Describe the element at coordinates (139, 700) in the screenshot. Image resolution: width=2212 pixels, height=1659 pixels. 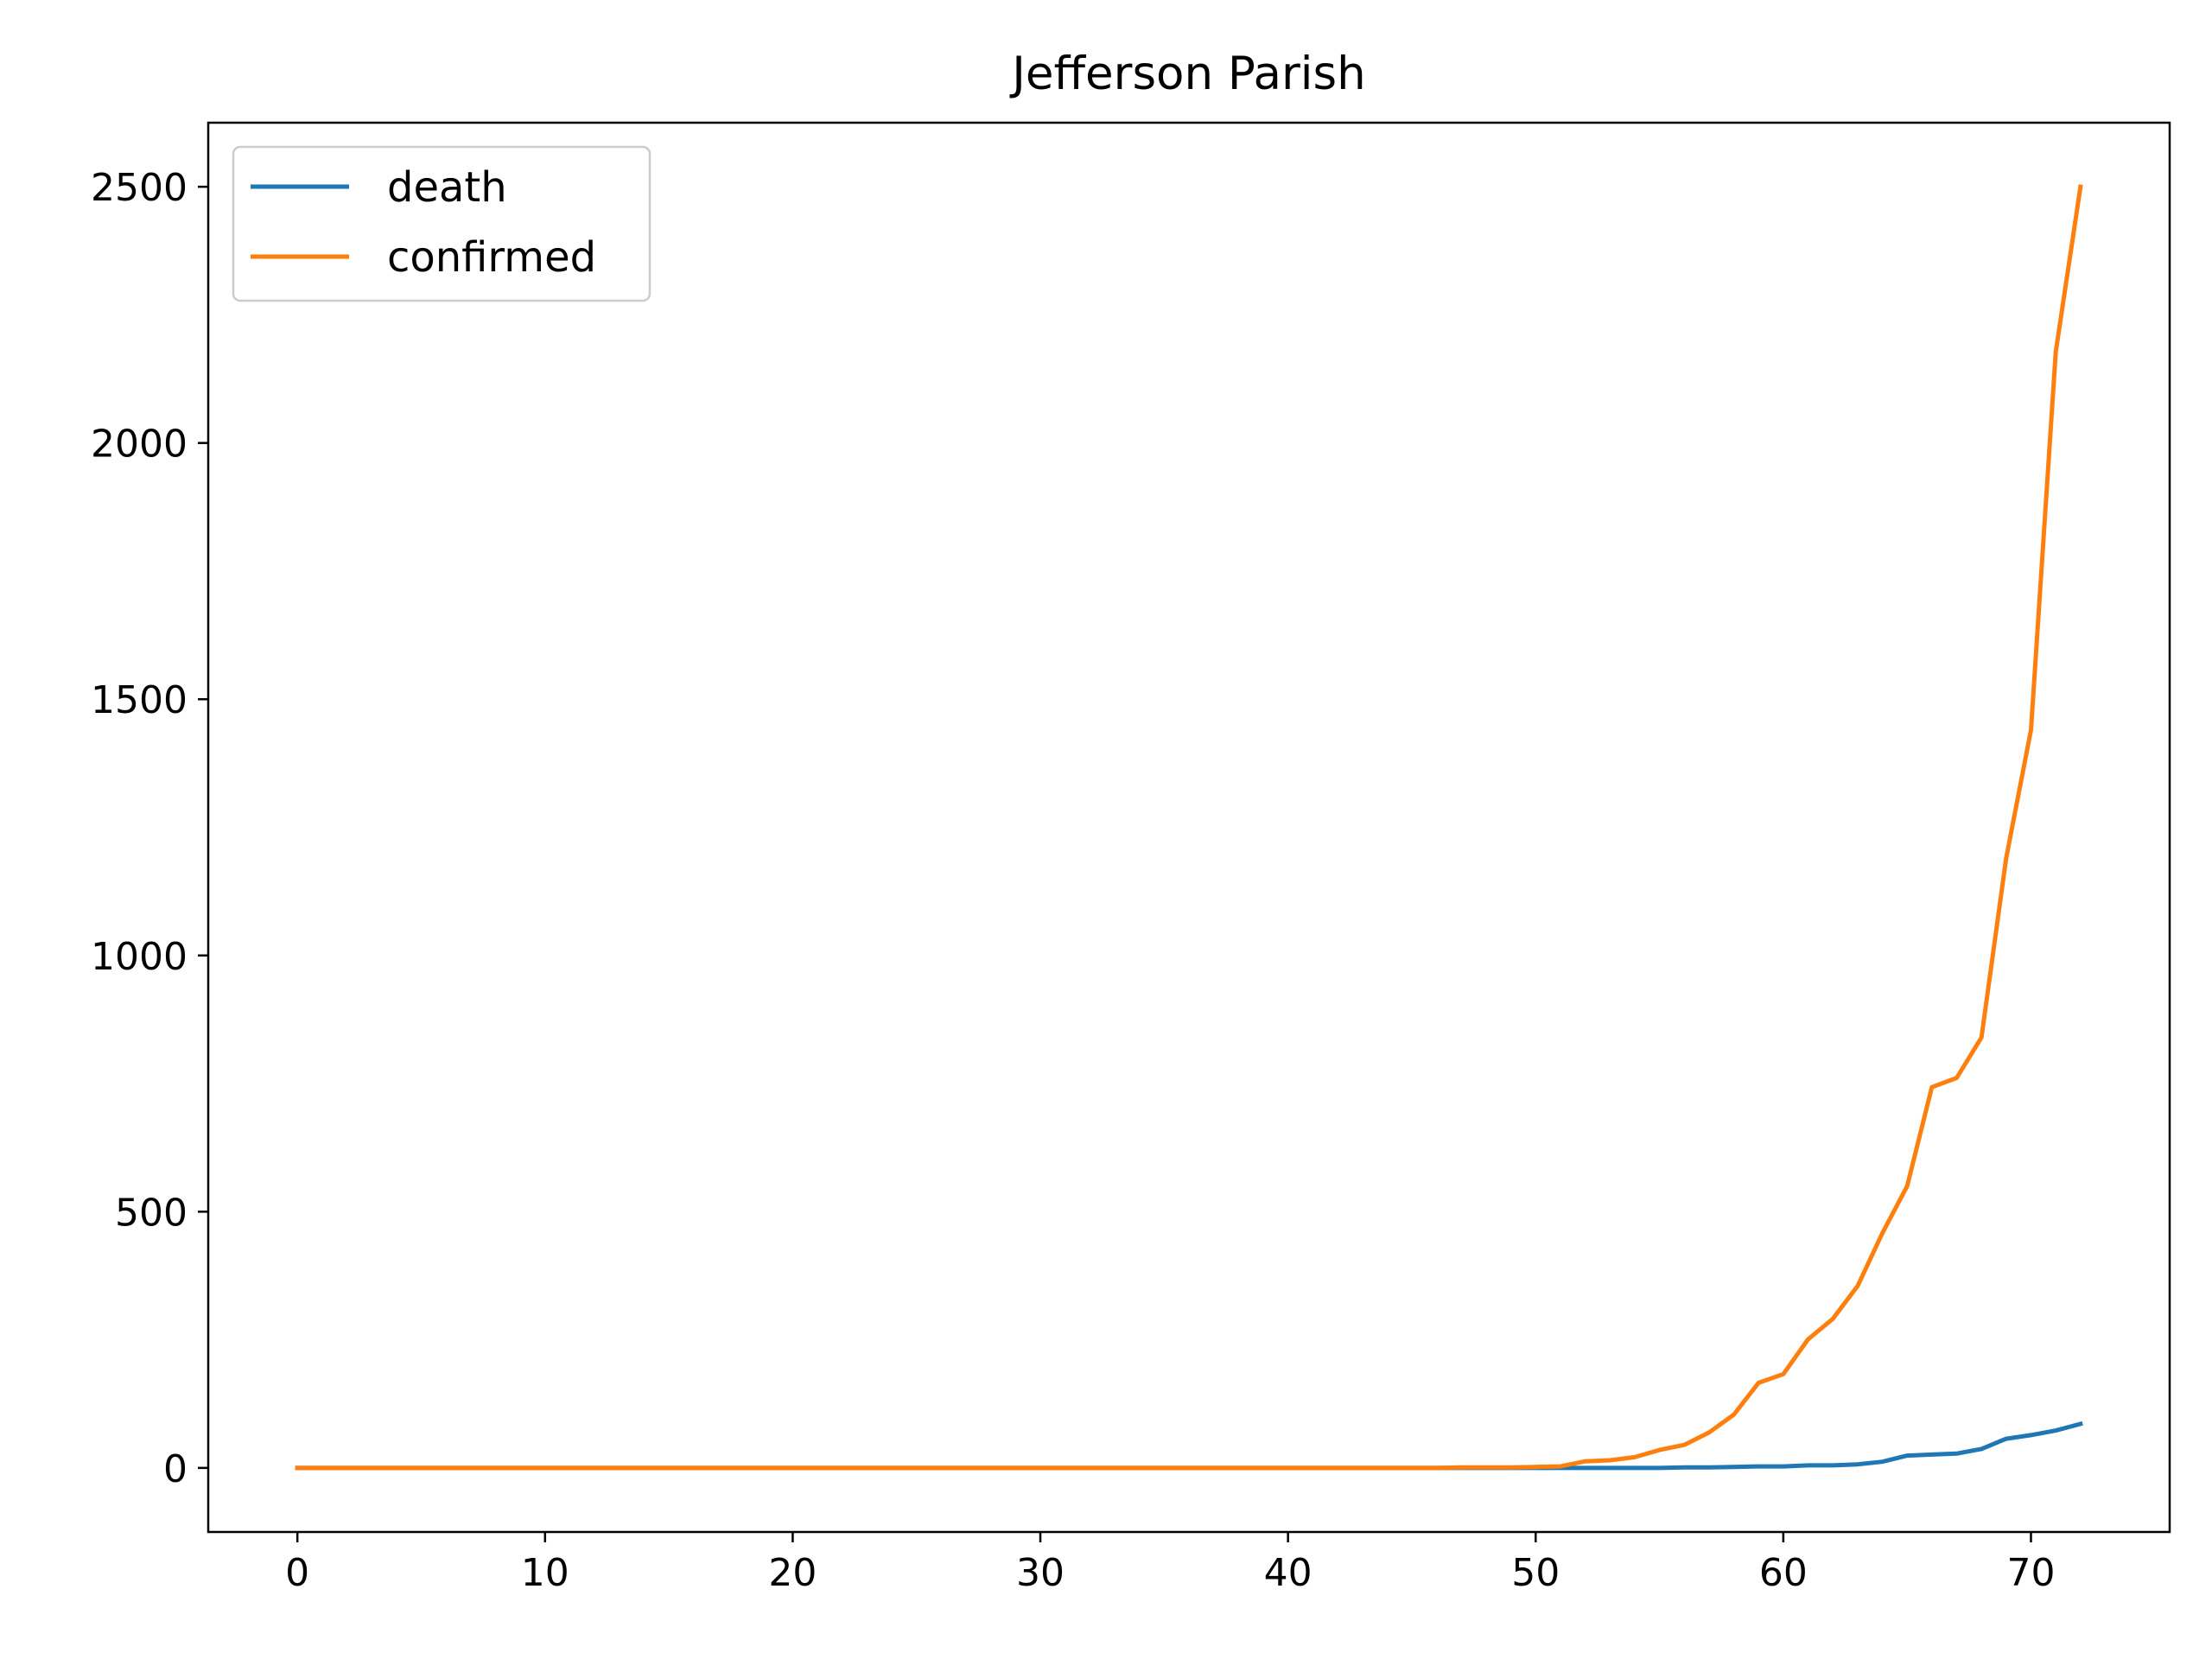
I see `y-tick-label: 1500` at that location.